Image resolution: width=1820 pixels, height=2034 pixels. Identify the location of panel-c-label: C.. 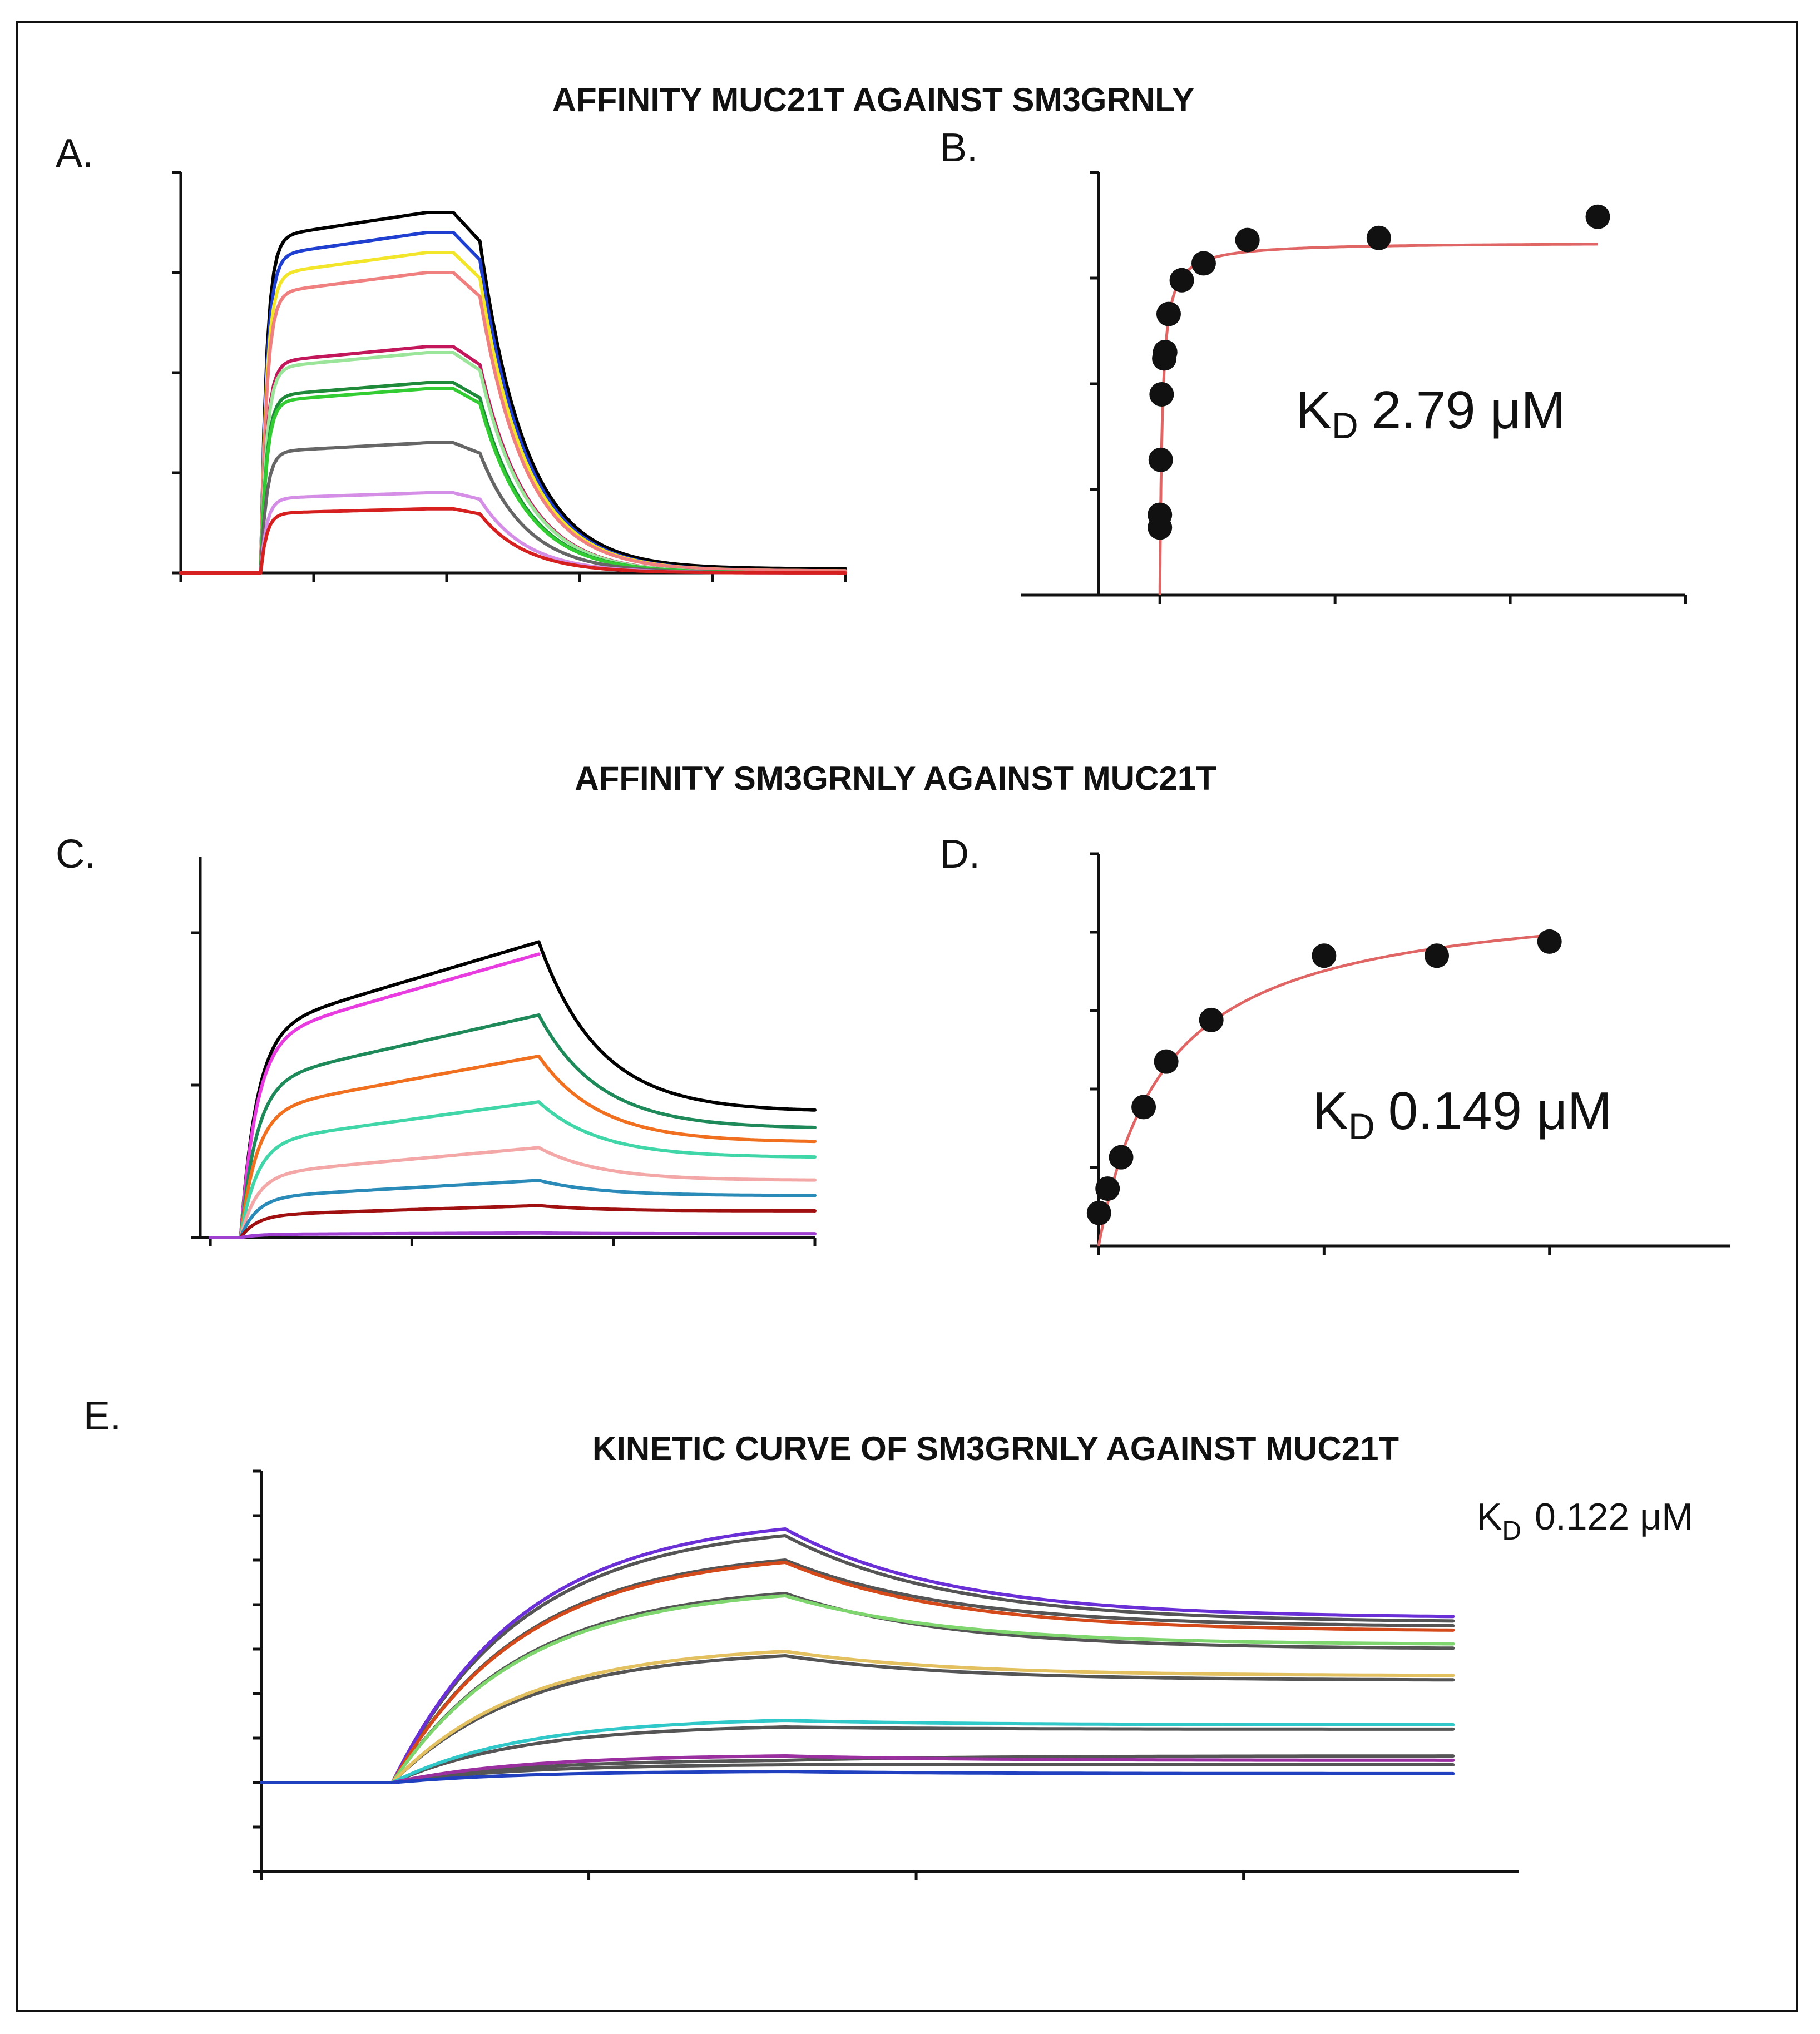
(76, 854).